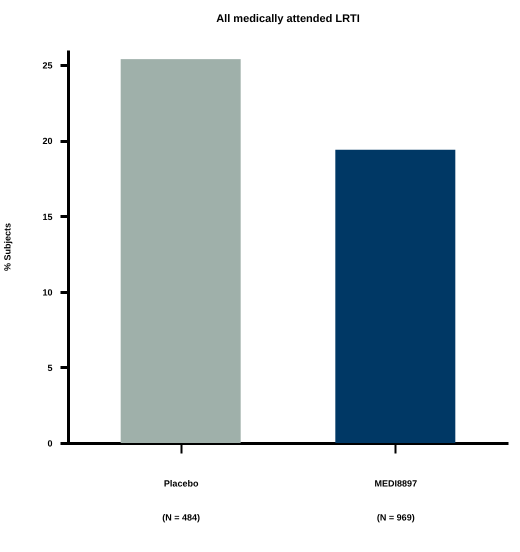 The image size is (520, 552). I want to click on y-tick-label: 5, so click(49, 367).